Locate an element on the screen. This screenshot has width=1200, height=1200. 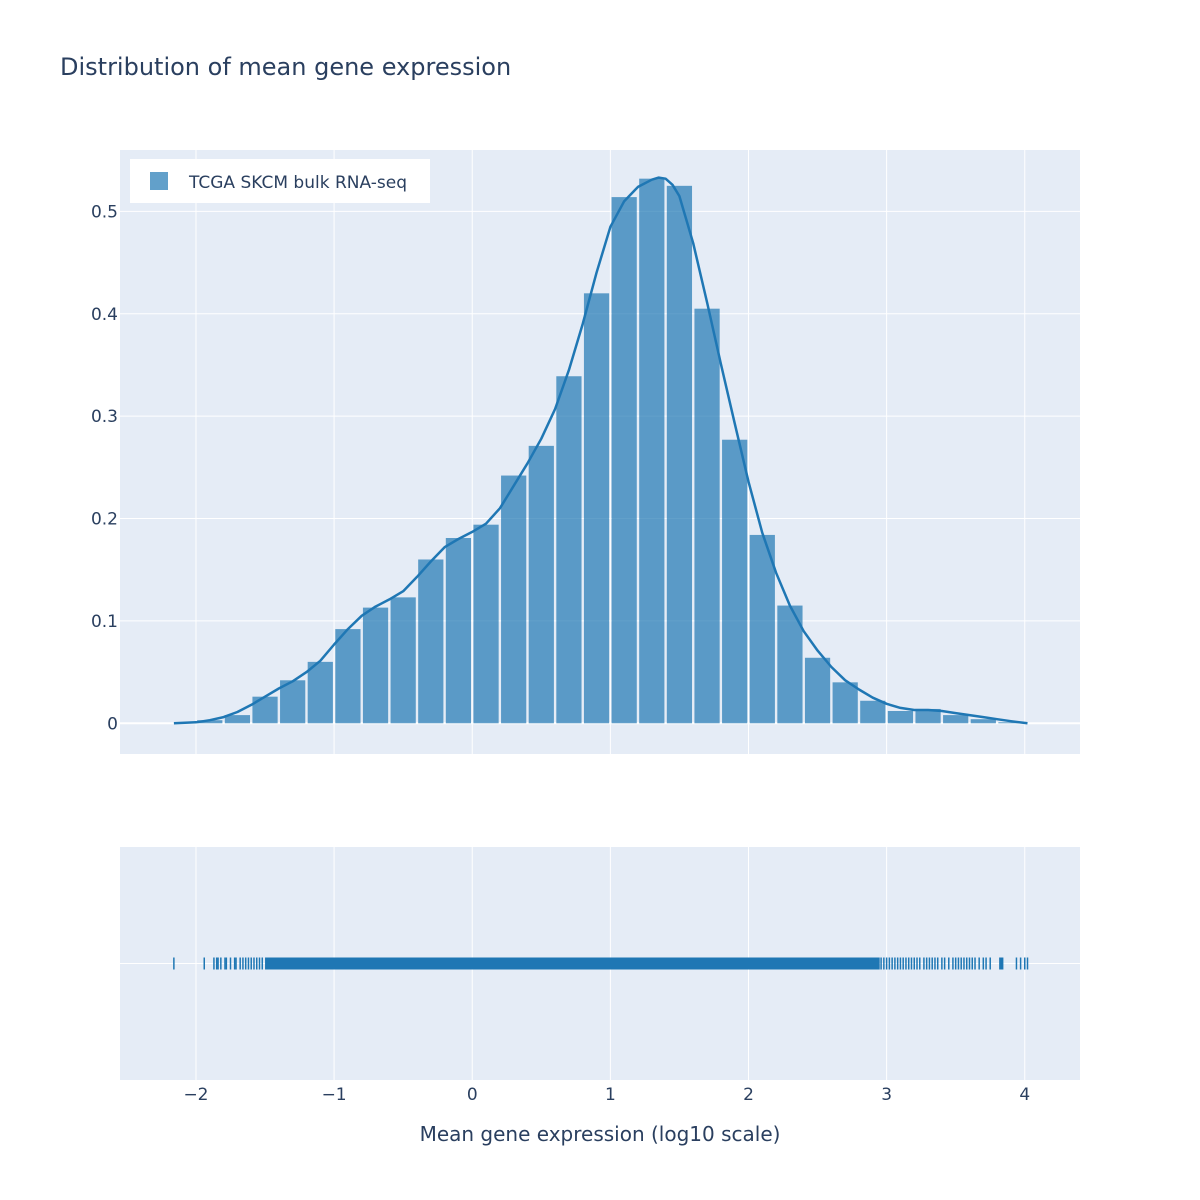
x-axis-ticks: −2 −1 0 1 2 3 4 is located at coordinates (606, 1095).